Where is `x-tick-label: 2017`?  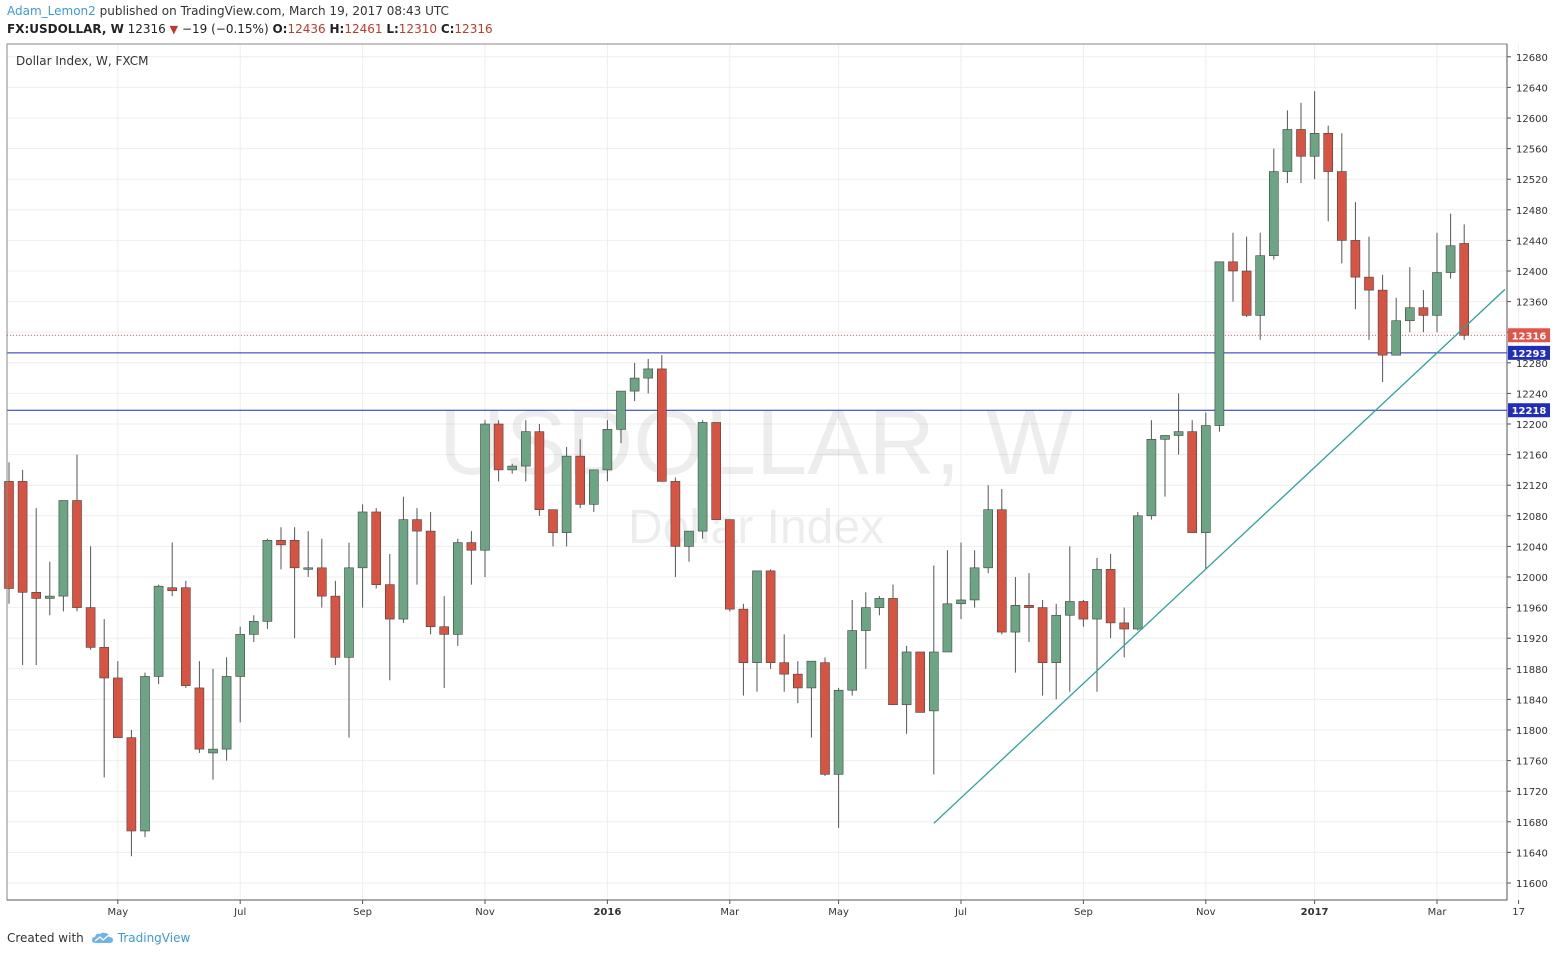
x-tick-label: 2017 is located at coordinates (1315, 912).